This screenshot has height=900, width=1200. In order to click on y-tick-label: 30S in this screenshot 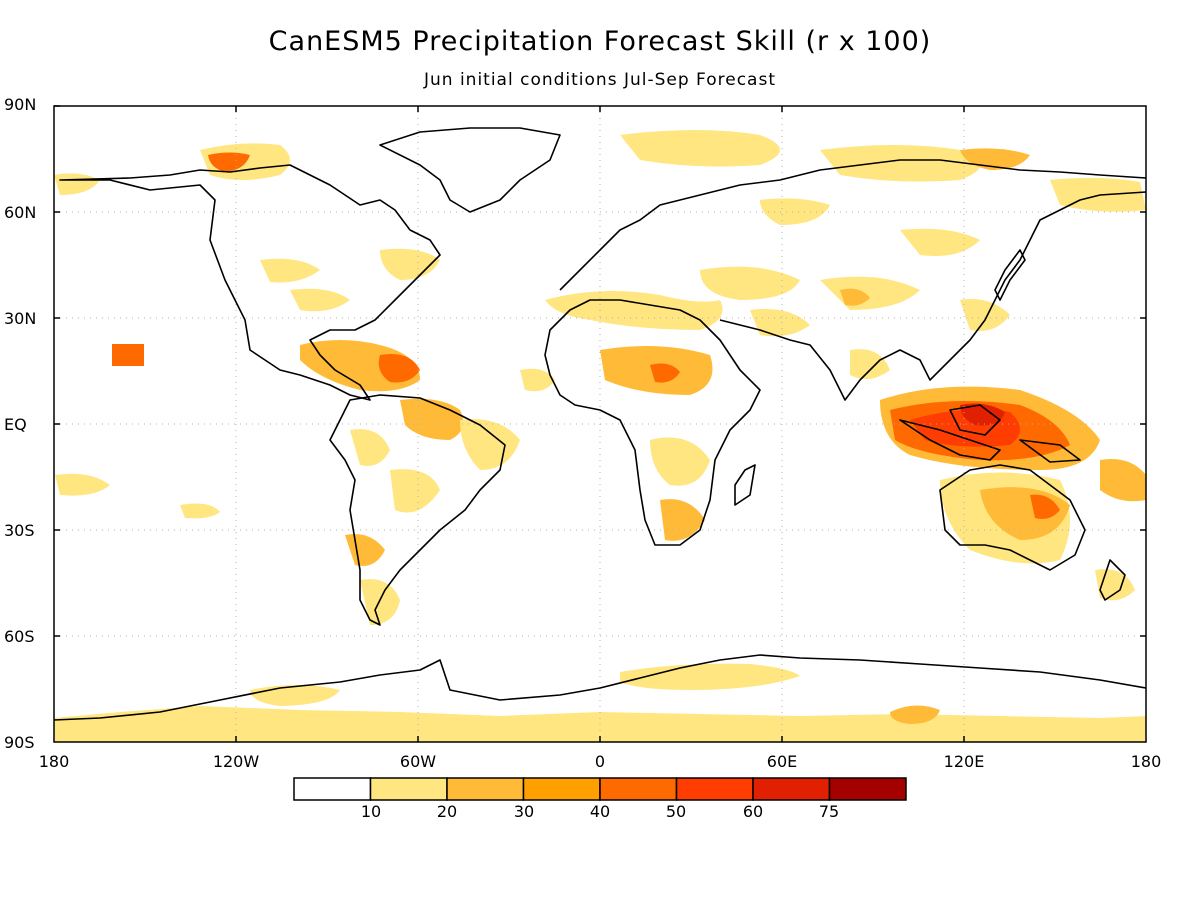, I will do `click(19, 530)`.